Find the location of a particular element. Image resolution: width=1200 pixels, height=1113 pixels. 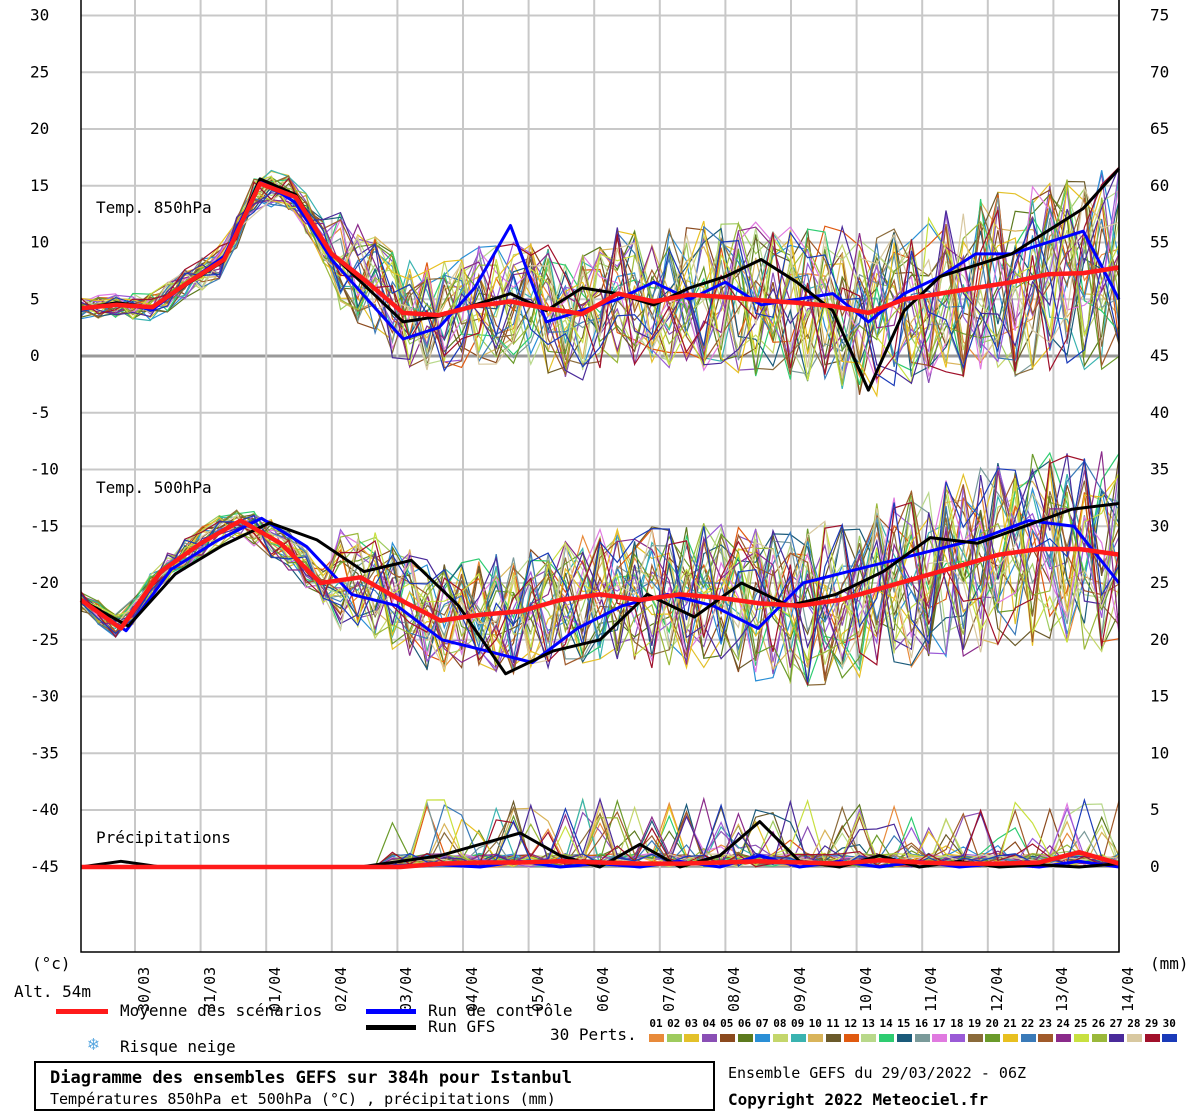

legend-perts-label: 30 Perts. is located at coordinates (593, 1034).